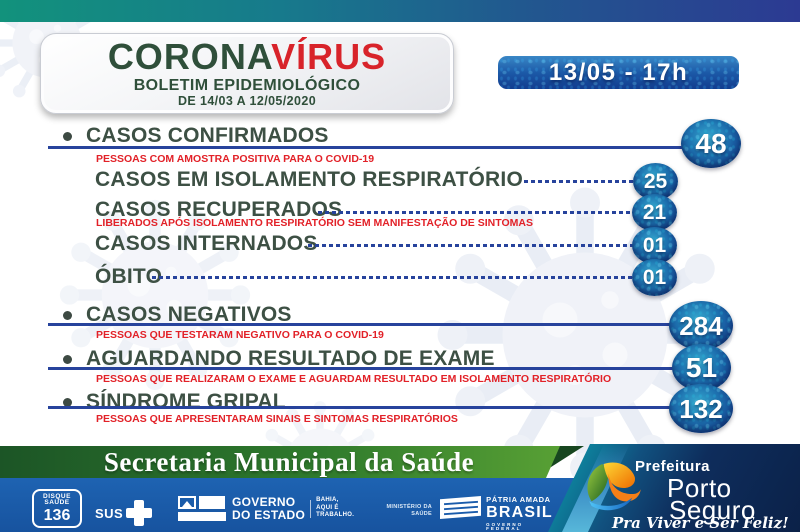  Describe the element at coordinates (327, 507) in the screenshot. I see `bahia-tagline2: AQUI É` at that location.